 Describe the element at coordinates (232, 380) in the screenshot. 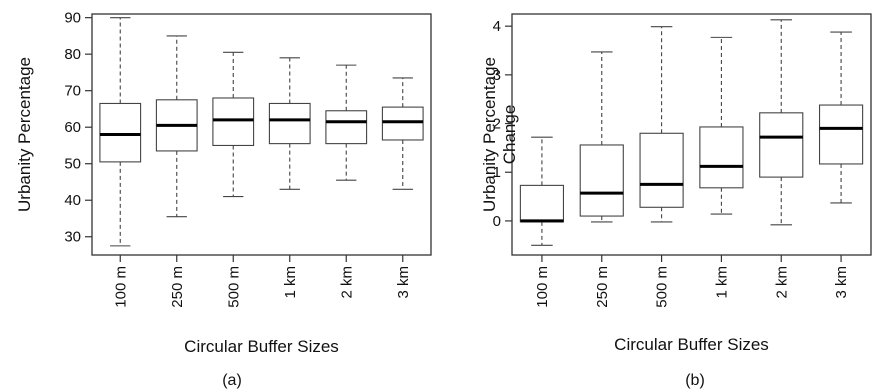

I see `panel-label: (a)` at that location.